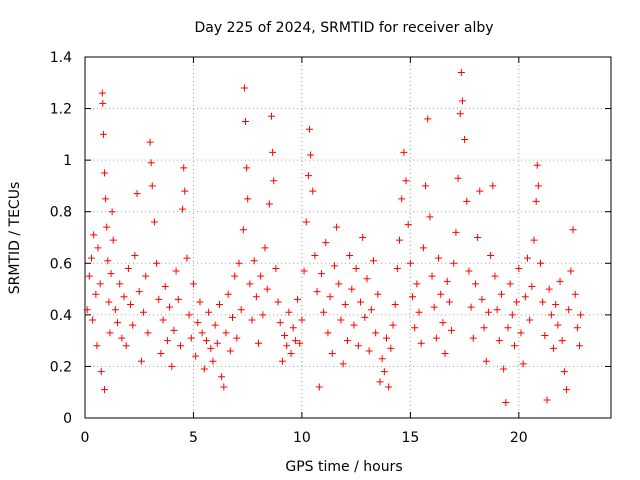 The image size is (640, 480). What do you see at coordinates (410, 438) in the screenshot?
I see `x-tick-label: 15` at bounding box center [410, 438].